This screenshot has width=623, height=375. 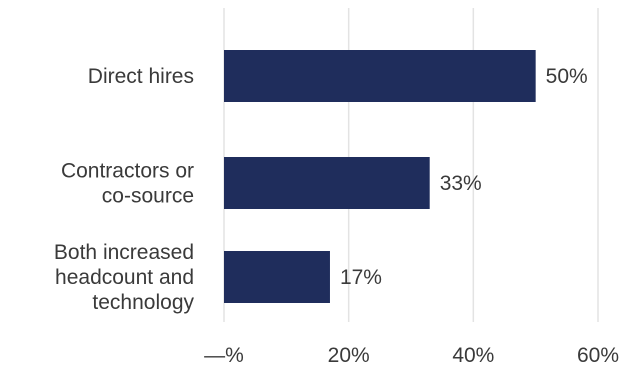 I want to click on category-label-1: Contractors or co-source, so click(x=127, y=184).